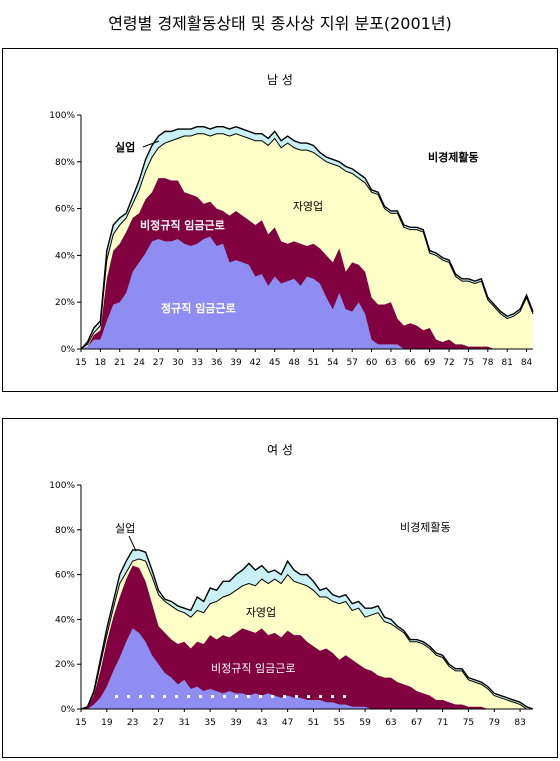 The width and height of the screenshot is (560, 761). What do you see at coordinates (365, 723) in the screenshot?
I see `female-xtick-label: 59` at bounding box center [365, 723].